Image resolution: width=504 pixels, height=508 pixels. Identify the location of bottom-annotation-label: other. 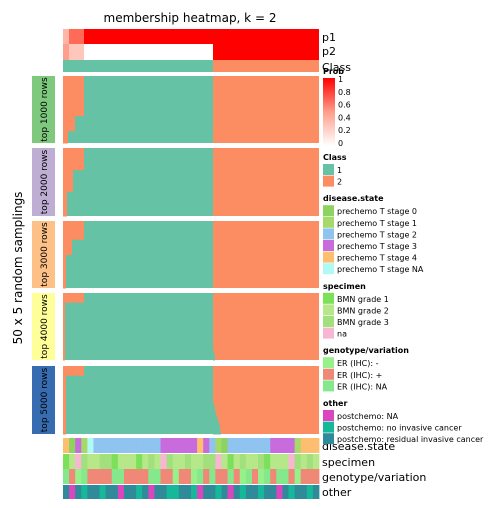
(337, 492).